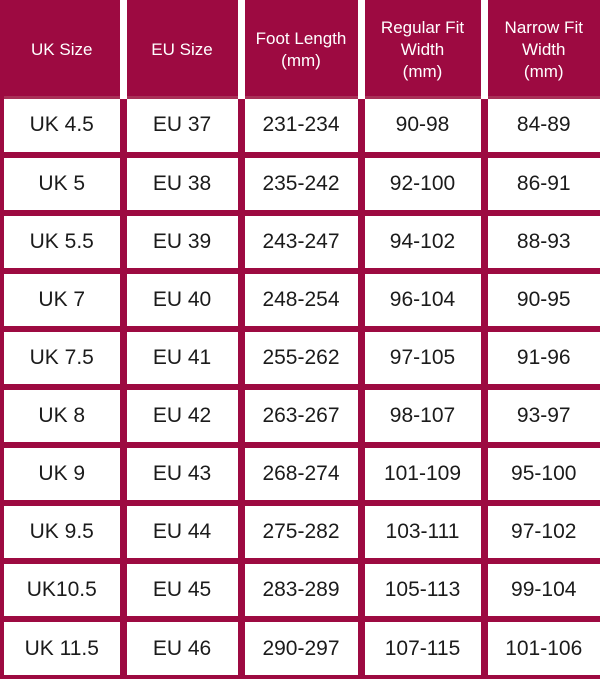  I want to click on table-row: UK 11.5 EU 46 290-297 107-115 101-106, so click(300, 647).